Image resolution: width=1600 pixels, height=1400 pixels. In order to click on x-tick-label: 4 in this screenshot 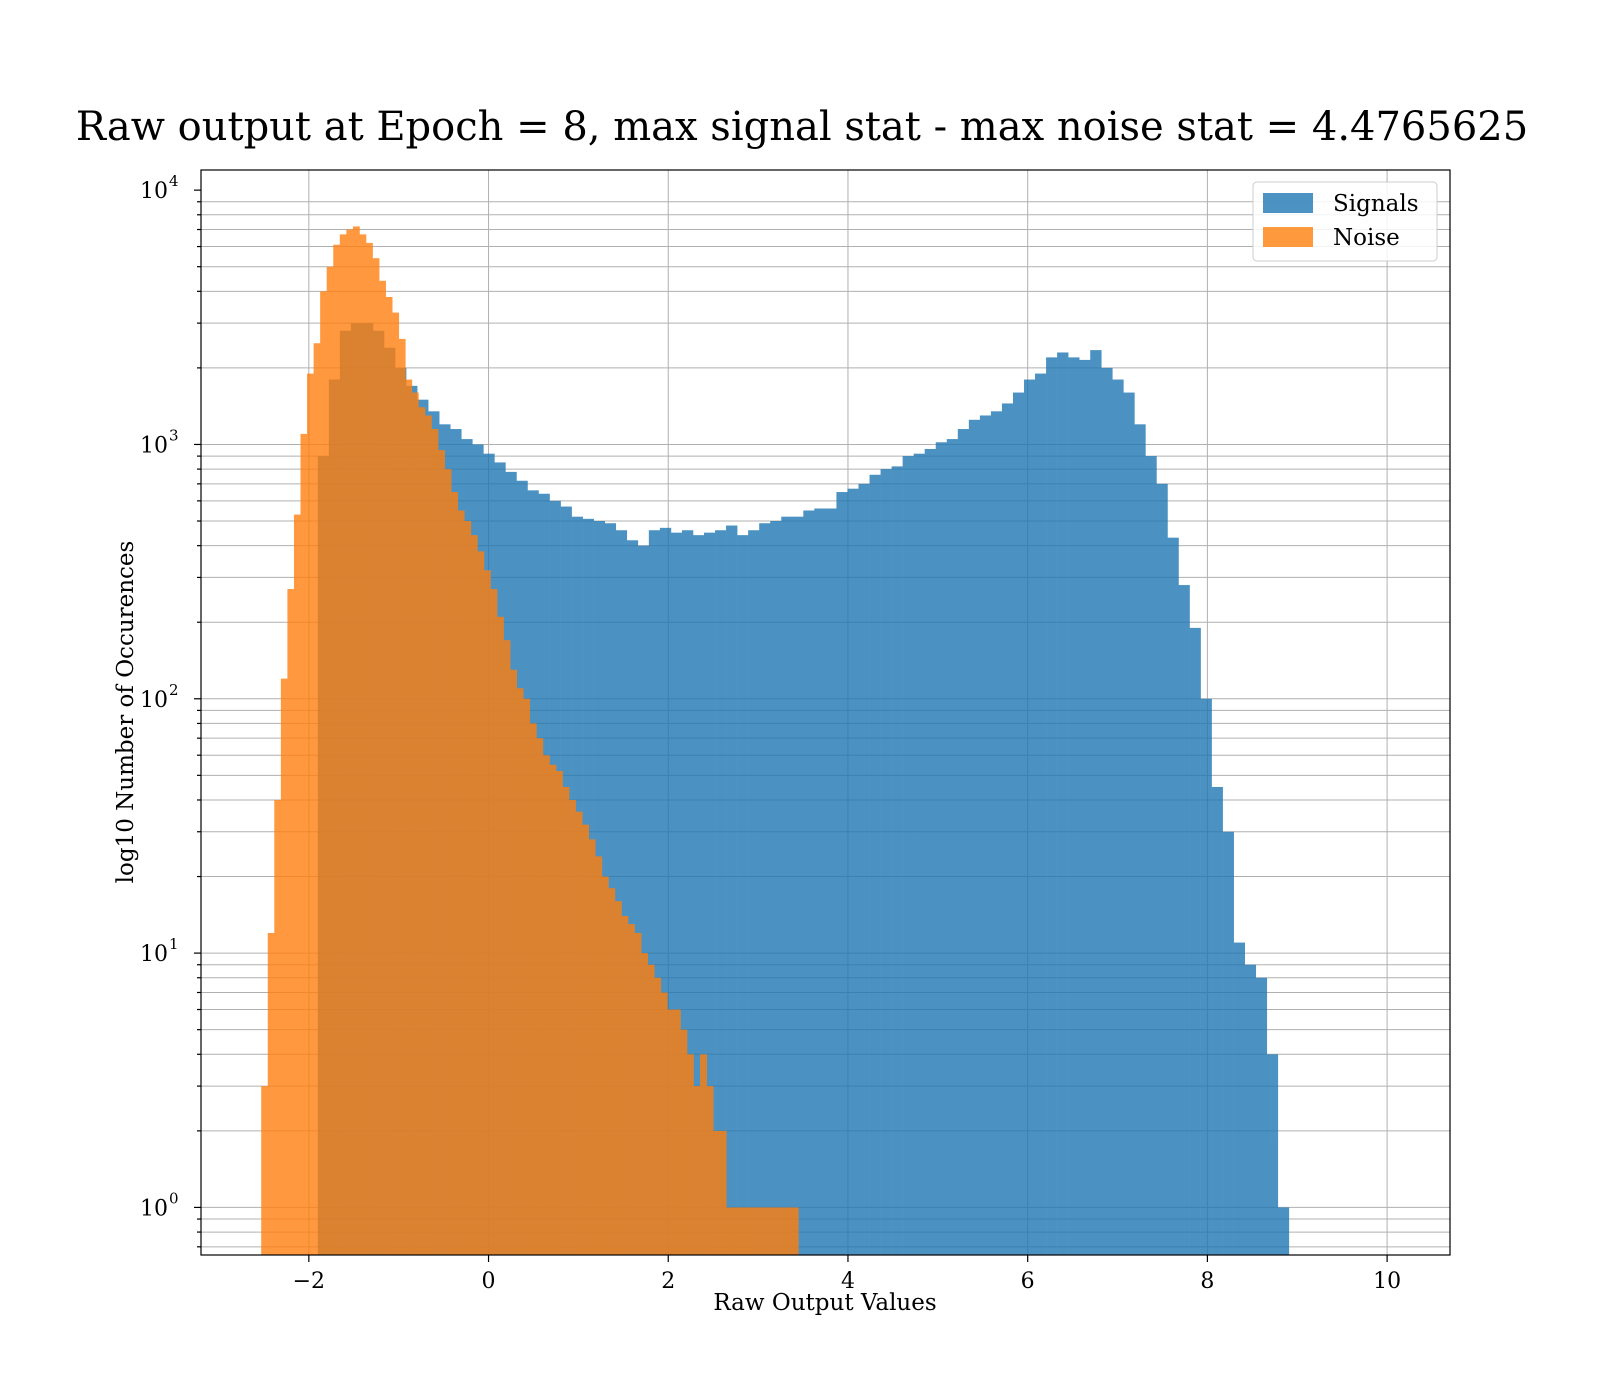, I will do `click(848, 1281)`.